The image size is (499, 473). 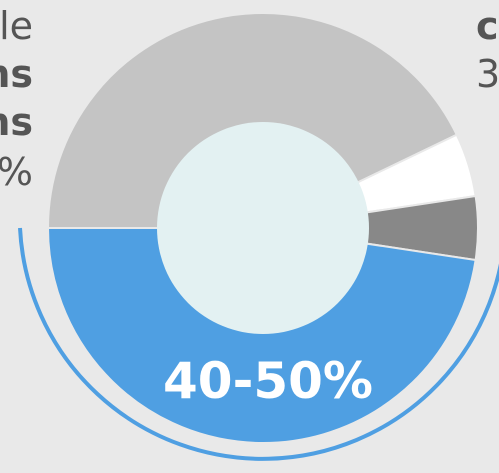 What do you see at coordinates (16, 122) in the screenshot?
I see `left-text-line-3: ns` at bounding box center [16, 122].